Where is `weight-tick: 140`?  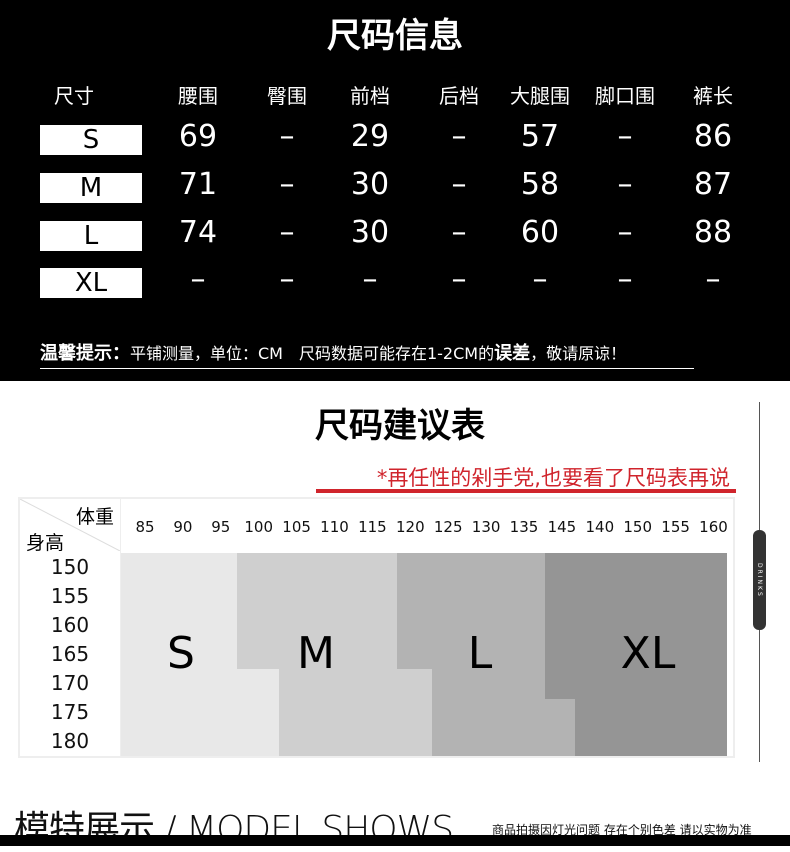 weight-tick: 140 is located at coordinates (600, 527).